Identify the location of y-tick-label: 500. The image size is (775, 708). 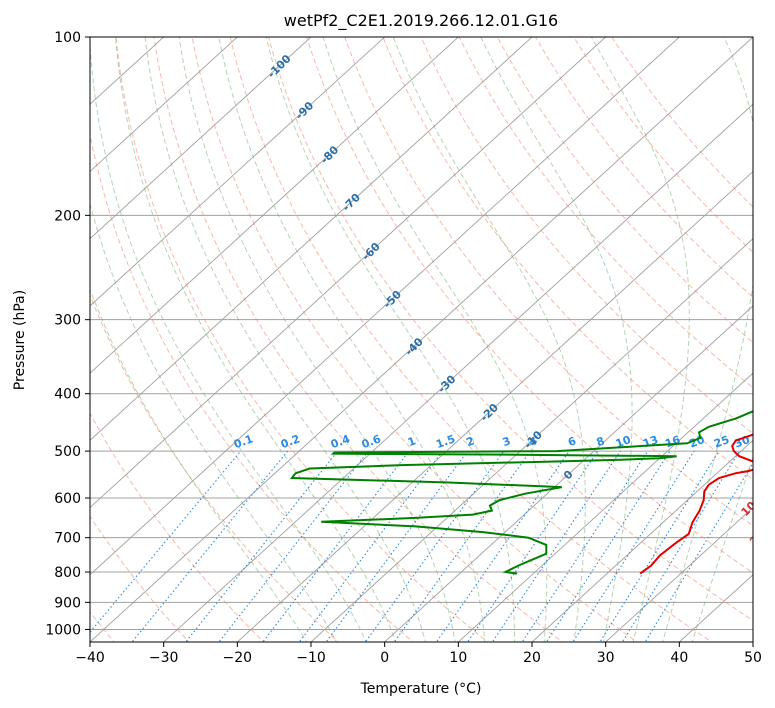
(67, 452).